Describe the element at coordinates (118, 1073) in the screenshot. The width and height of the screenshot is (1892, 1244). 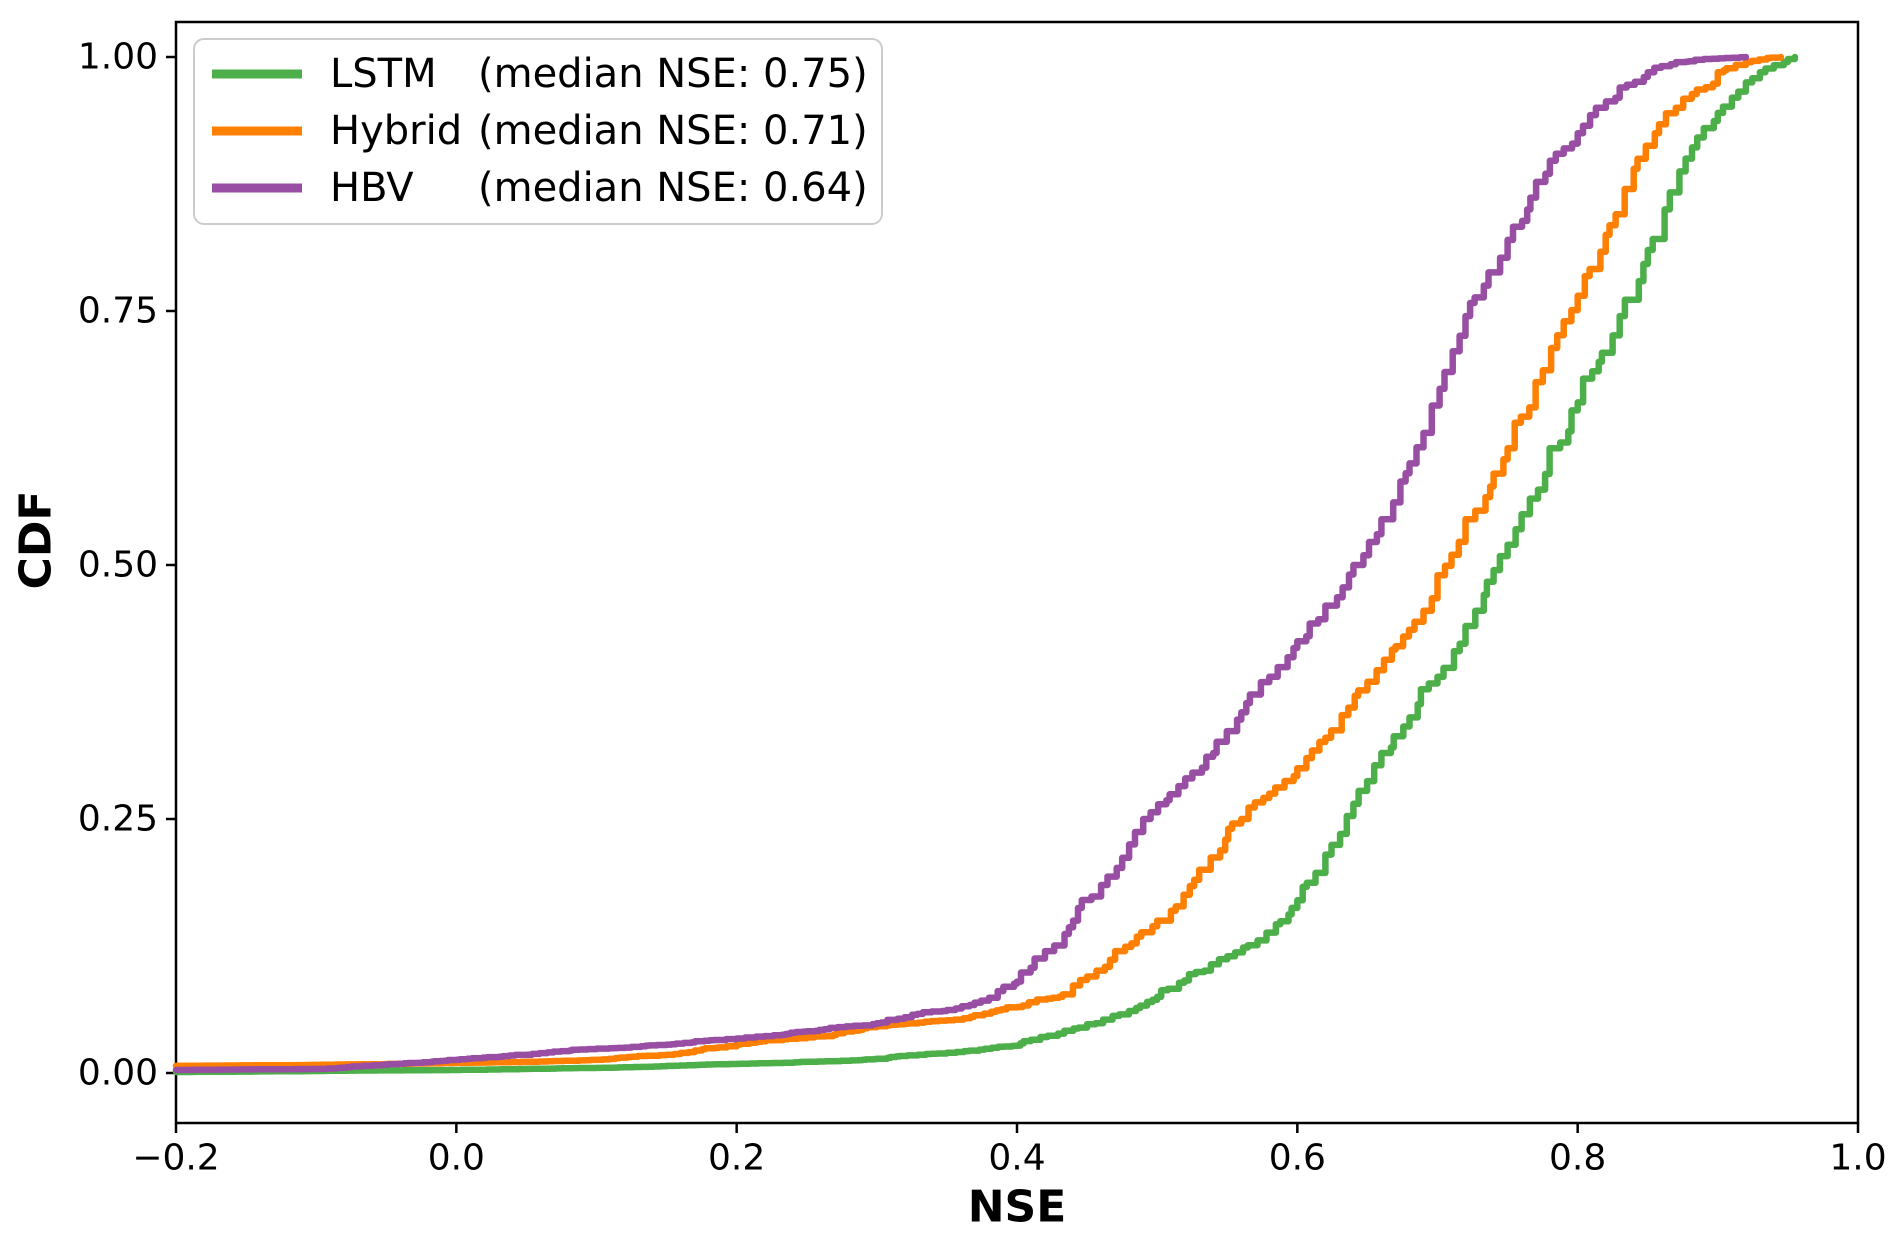
I see `y-tick-label: 0.00` at that location.